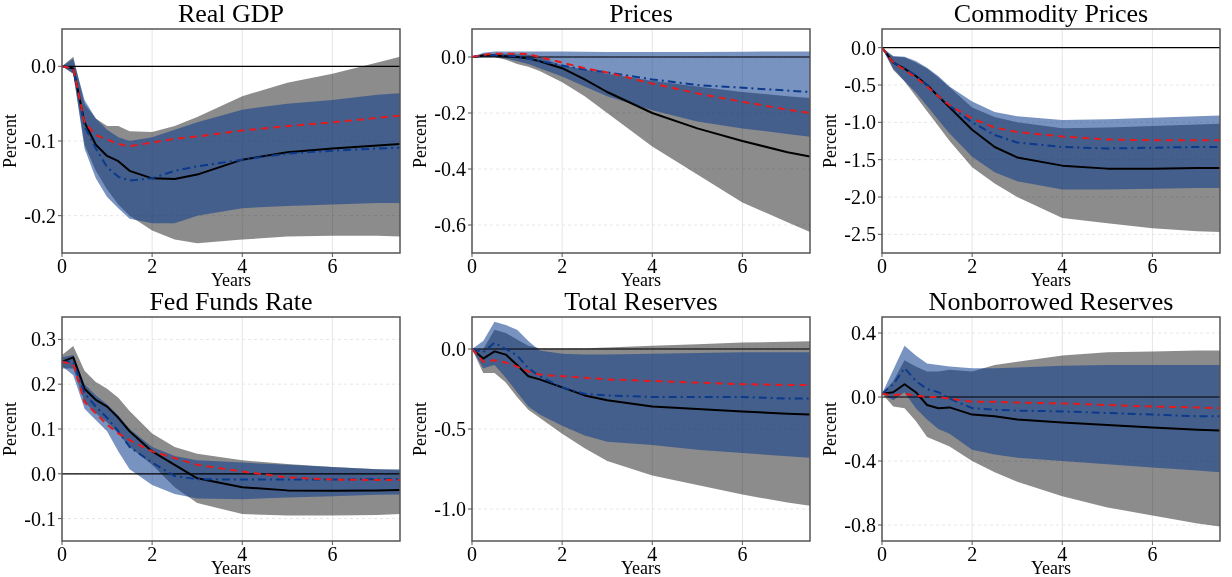 The image size is (1232, 577). What do you see at coordinates (860, 159) in the screenshot?
I see `y-tick-label: -1.5` at bounding box center [860, 159].